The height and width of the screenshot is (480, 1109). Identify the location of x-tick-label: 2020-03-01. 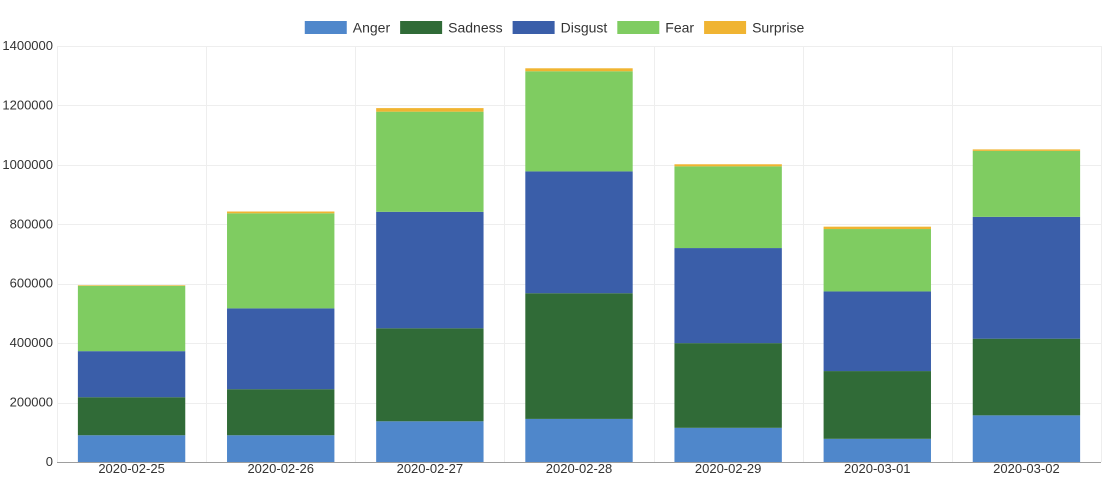
(877, 468).